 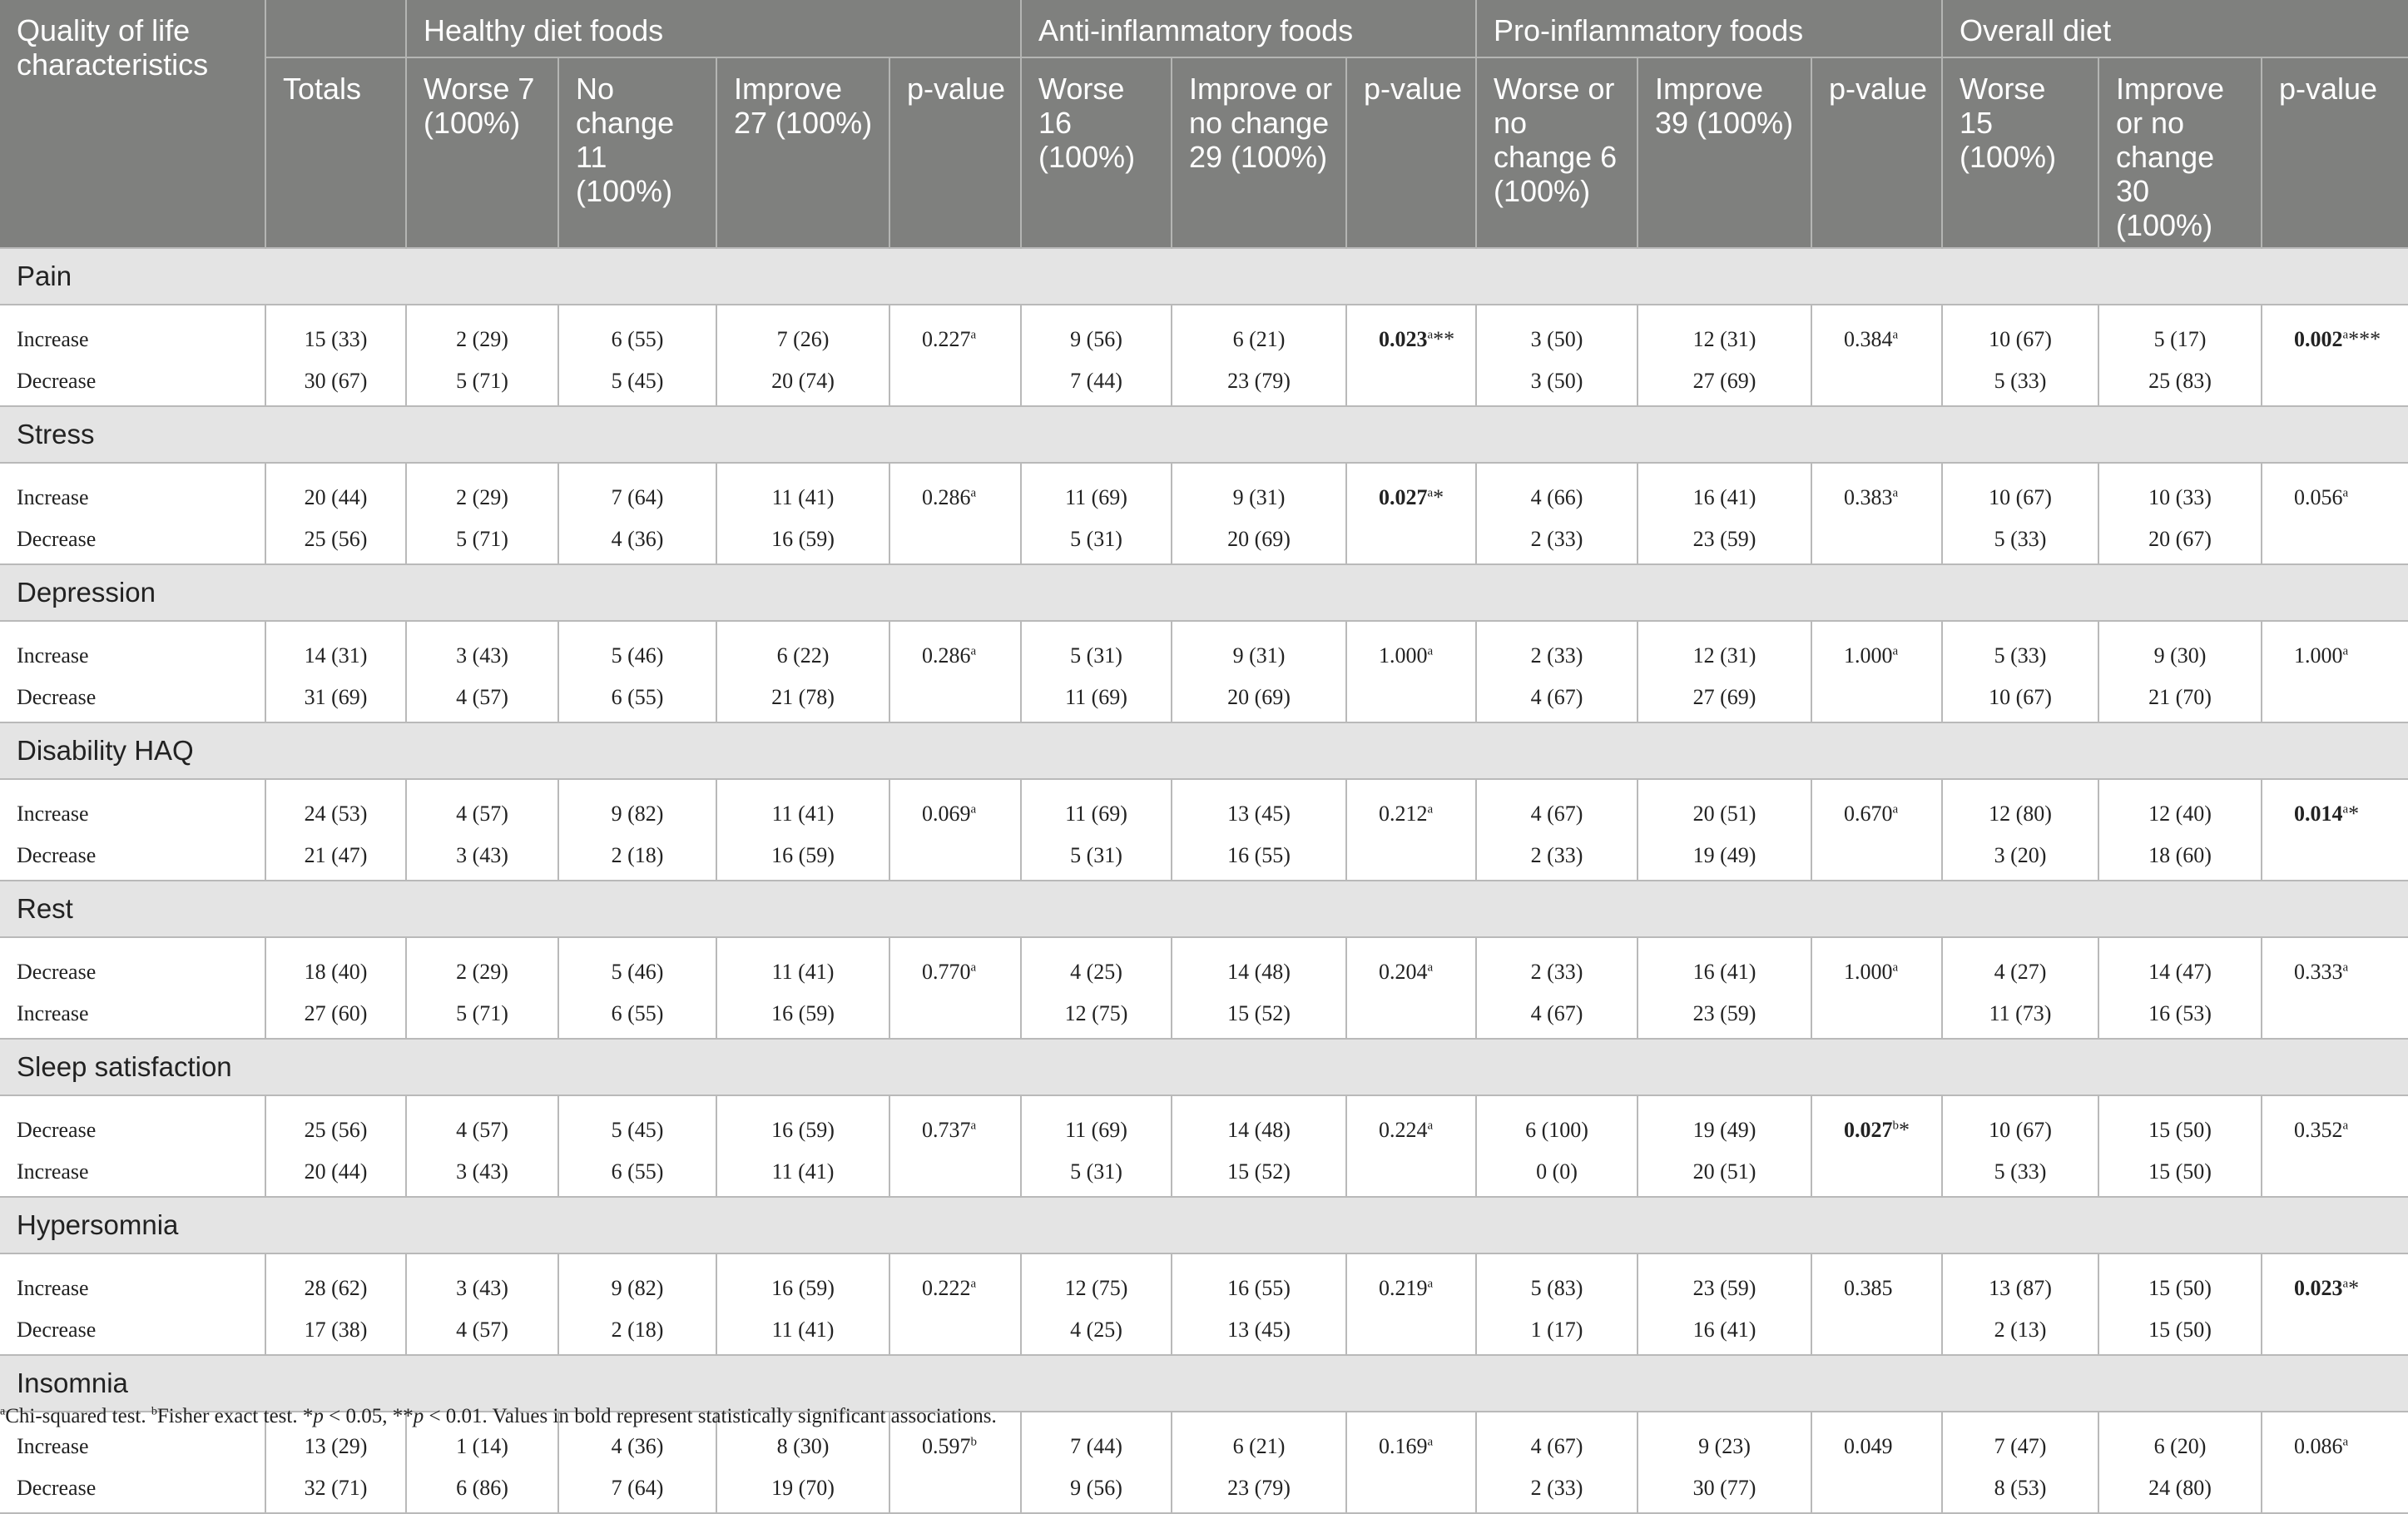 I want to click on footnote-mark: b, so click(x=154, y=1411).